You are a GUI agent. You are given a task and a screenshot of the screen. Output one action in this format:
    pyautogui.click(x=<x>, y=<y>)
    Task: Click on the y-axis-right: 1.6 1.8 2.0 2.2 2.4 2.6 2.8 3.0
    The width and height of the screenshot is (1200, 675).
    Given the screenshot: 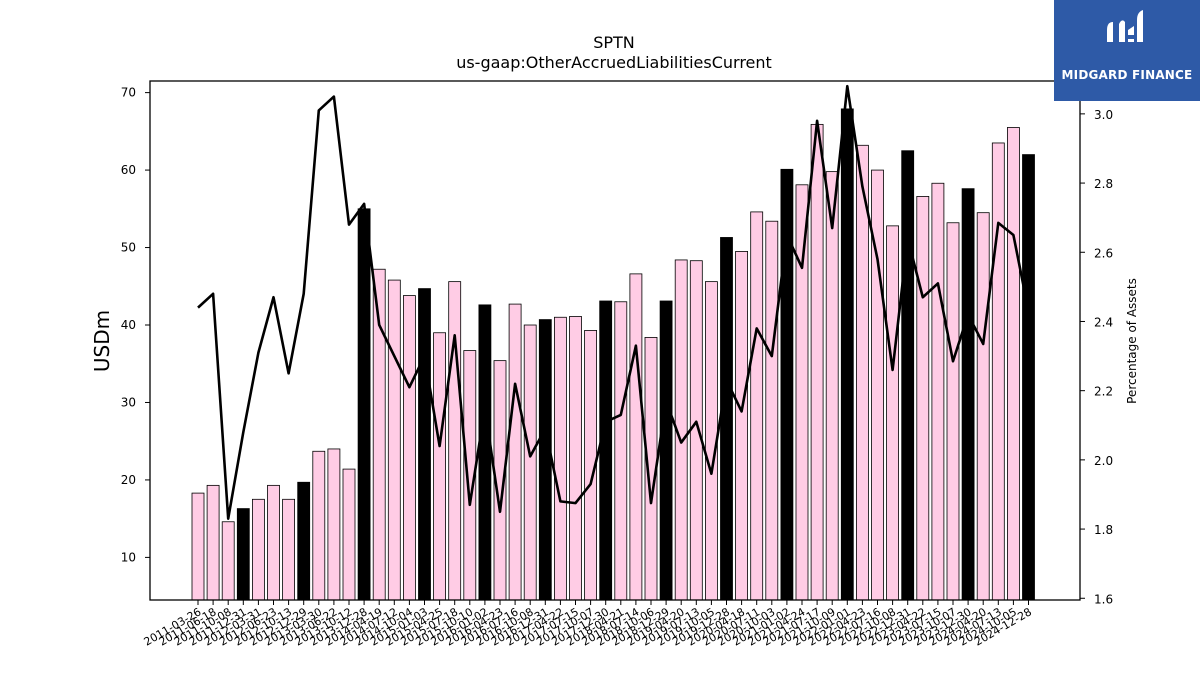 What is the action you would take?
    pyautogui.click(x=1096, y=357)
    